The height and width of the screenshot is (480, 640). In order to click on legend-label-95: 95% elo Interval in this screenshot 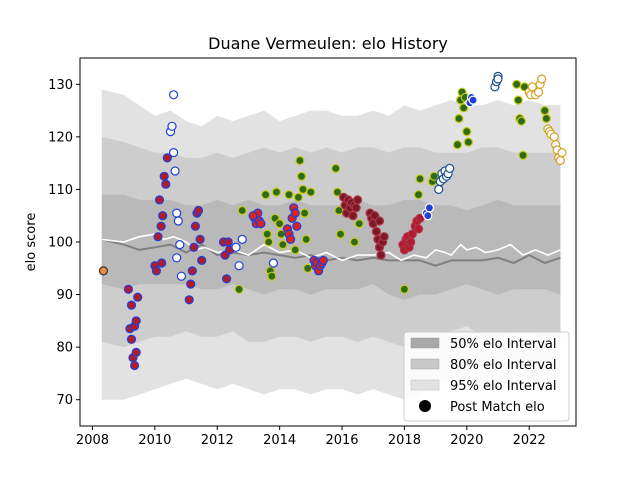, I will do `click(503, 386)`.